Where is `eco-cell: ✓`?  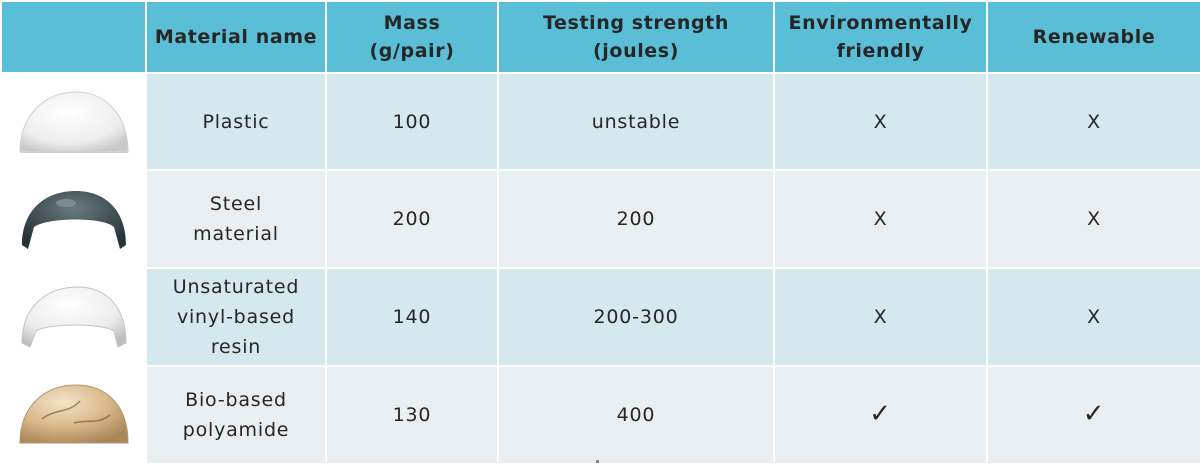
eco-cell: ✓ is located at coordinates (880, 415).